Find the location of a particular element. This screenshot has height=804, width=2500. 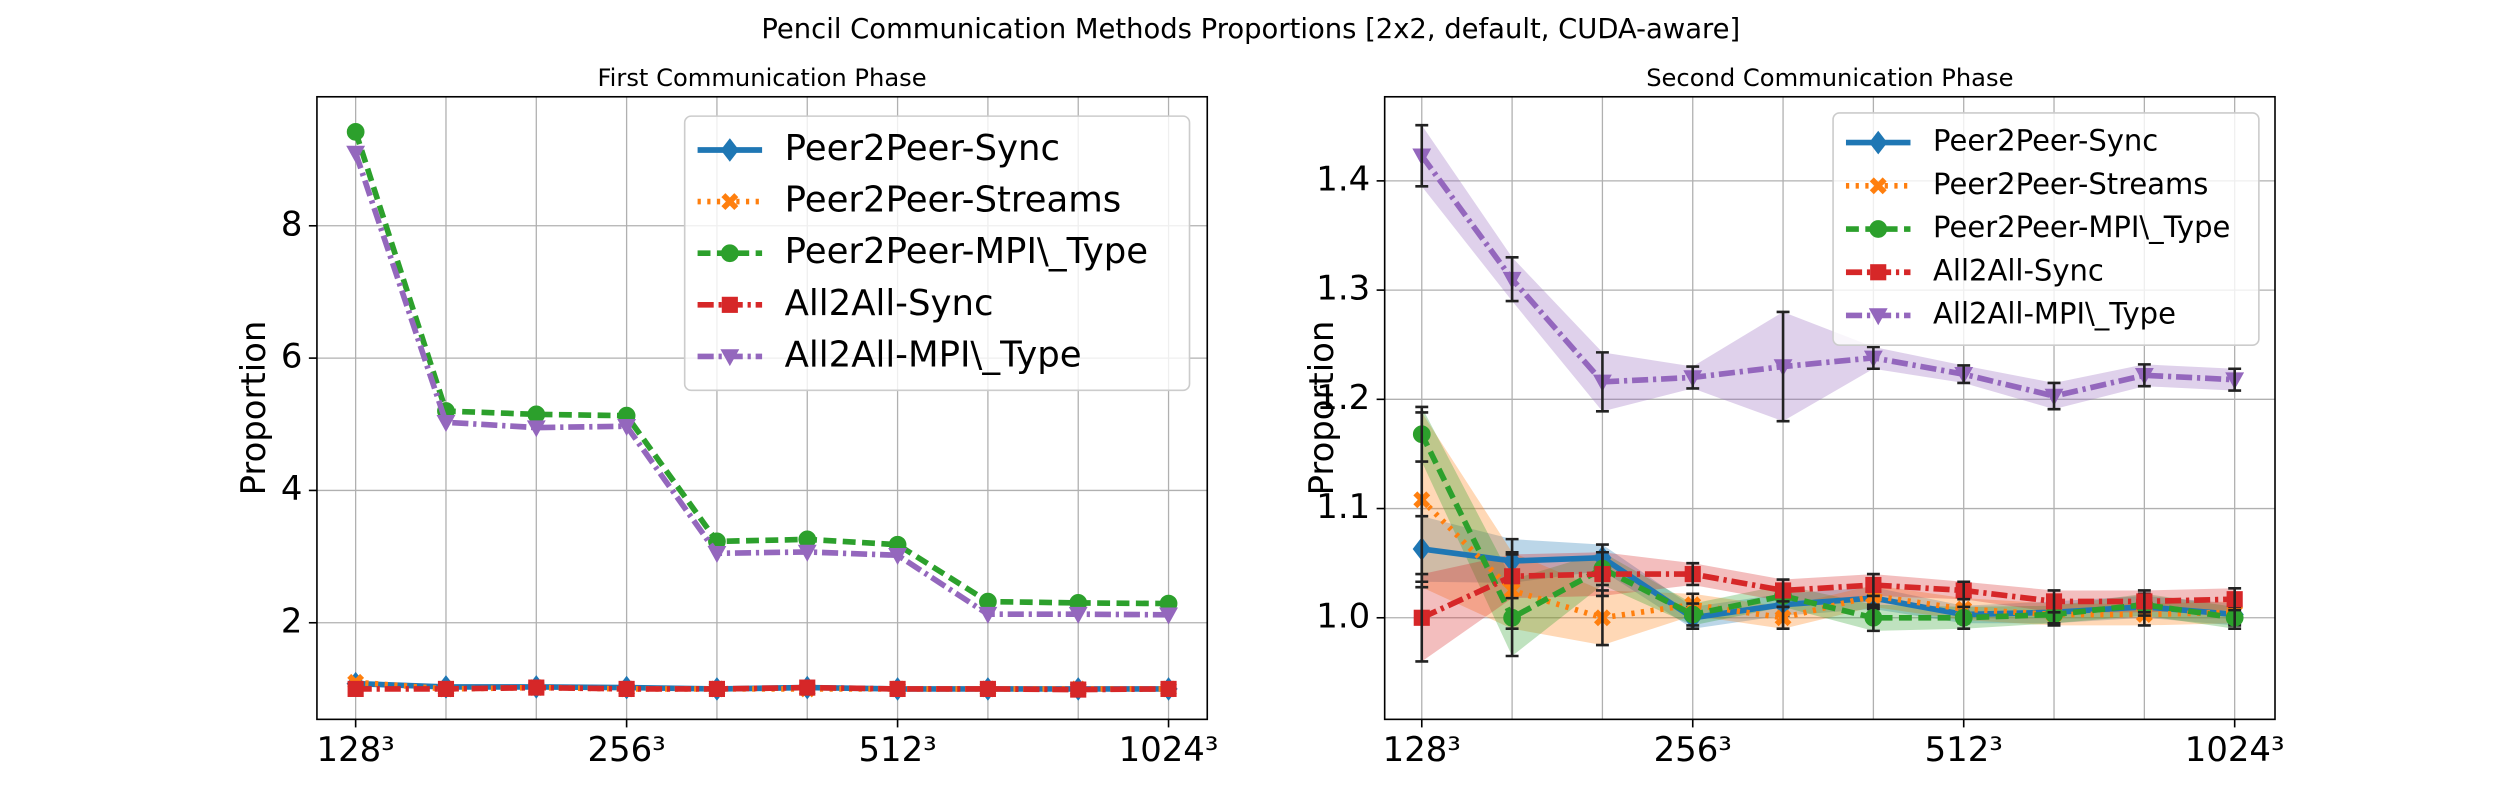

y-tick-label: 1.1 is located at coordinates (1343, 506).